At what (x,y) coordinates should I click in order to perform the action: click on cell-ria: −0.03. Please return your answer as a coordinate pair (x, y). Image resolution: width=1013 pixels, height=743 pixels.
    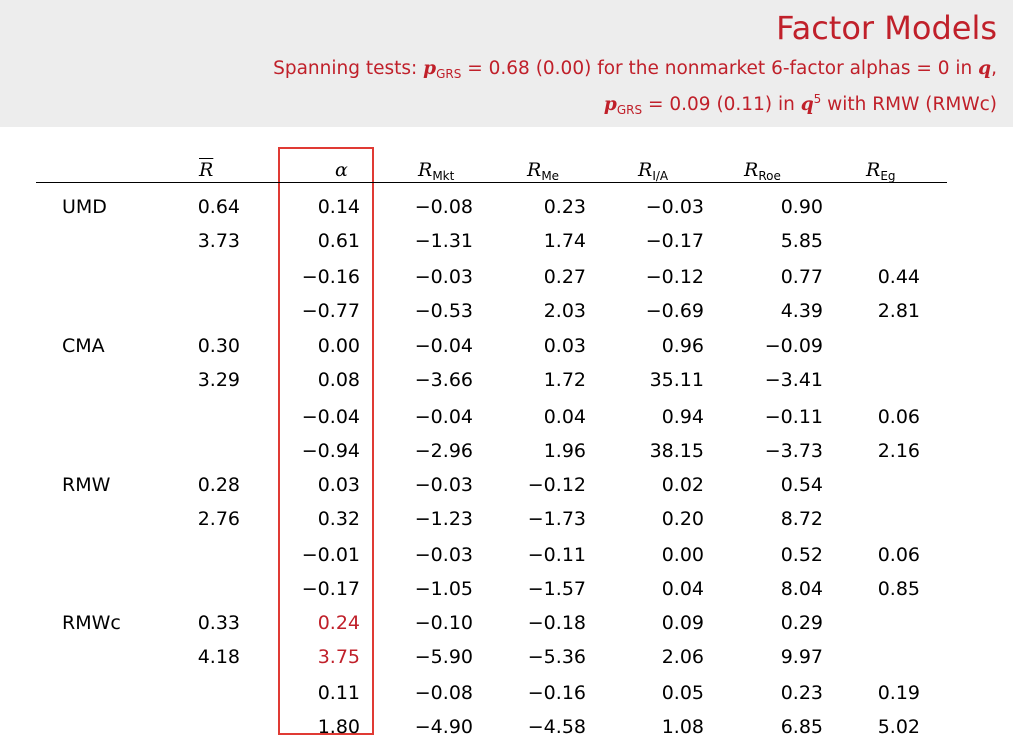
    Looking at the image, I should click on (674, 207).